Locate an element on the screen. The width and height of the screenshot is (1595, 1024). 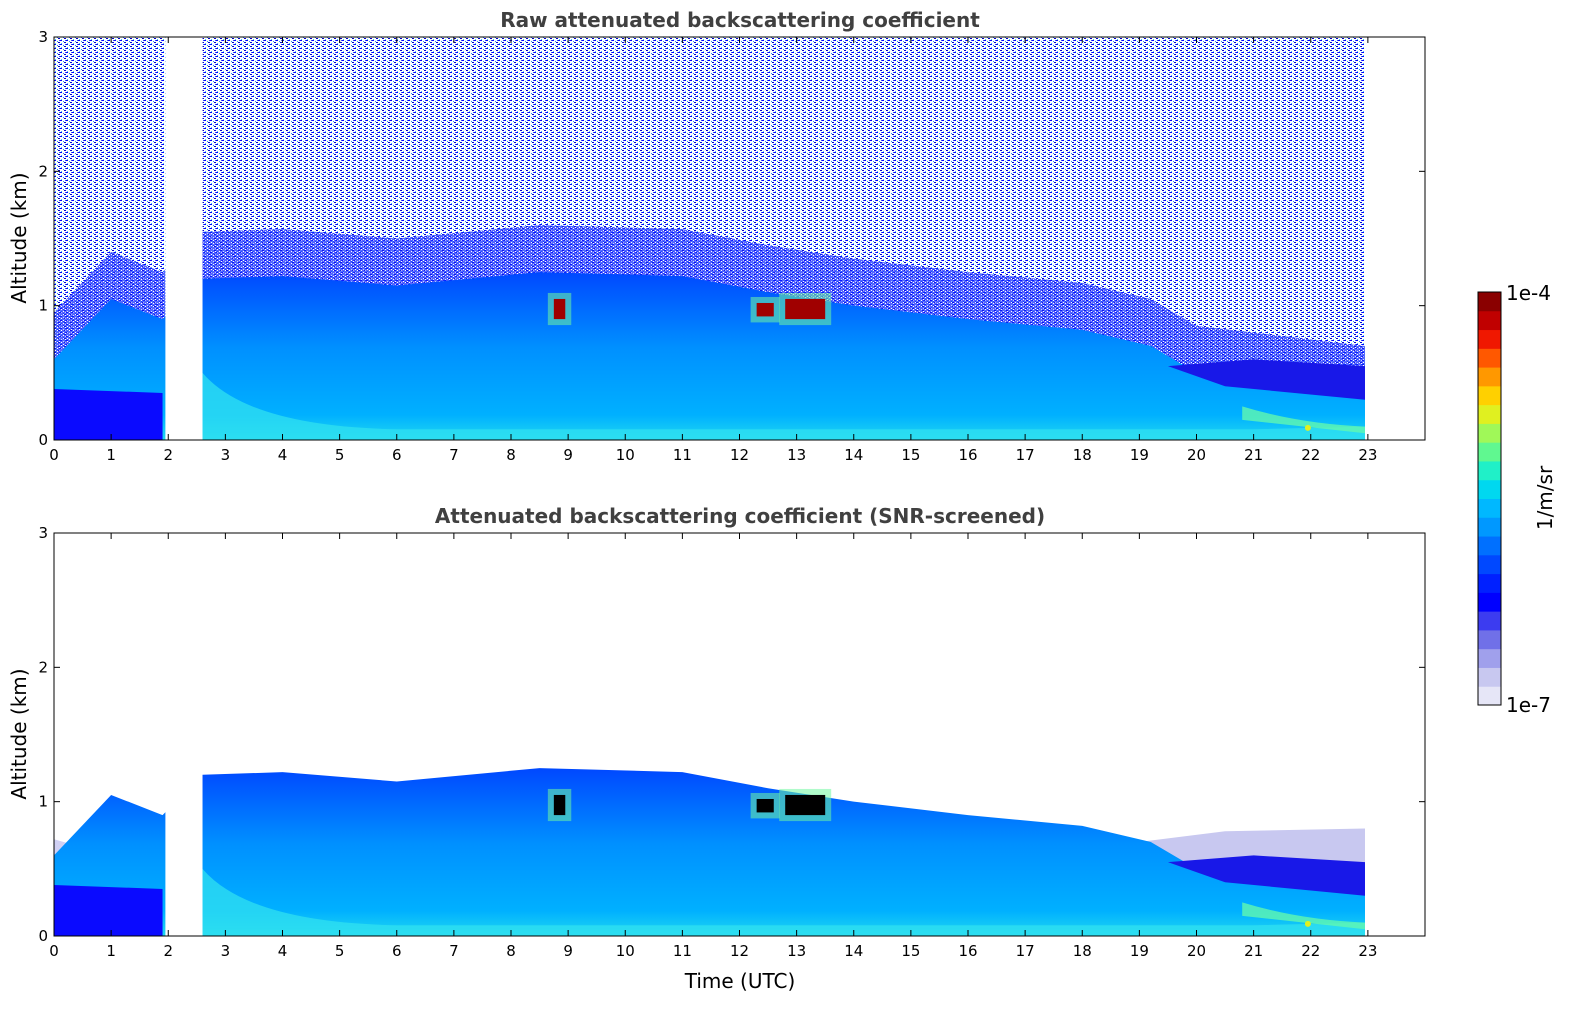
x-tick-label: 16 is located at coordinates (967, 455).